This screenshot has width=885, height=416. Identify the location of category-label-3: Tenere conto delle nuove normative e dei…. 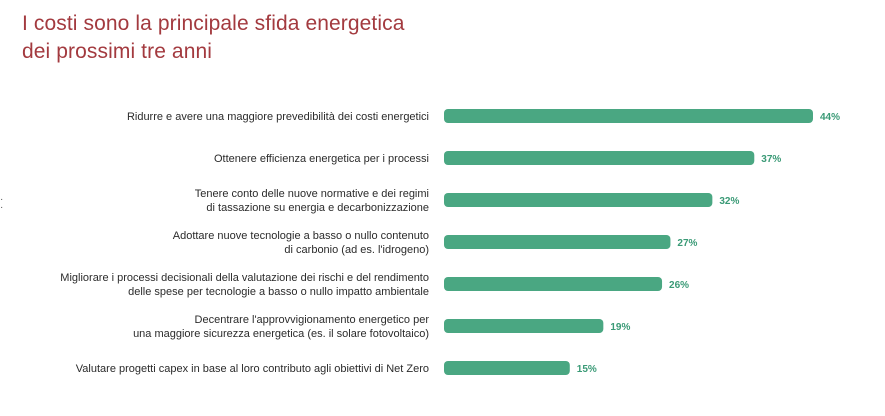
(312, 201).